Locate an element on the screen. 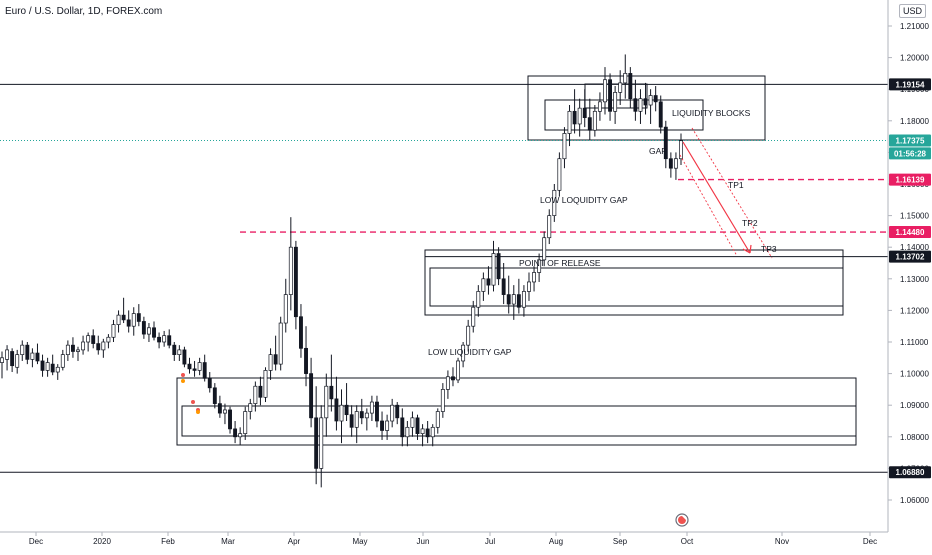 The image size is (932, 555). x-tick-label: Feb is located at coordinates (168, 541).